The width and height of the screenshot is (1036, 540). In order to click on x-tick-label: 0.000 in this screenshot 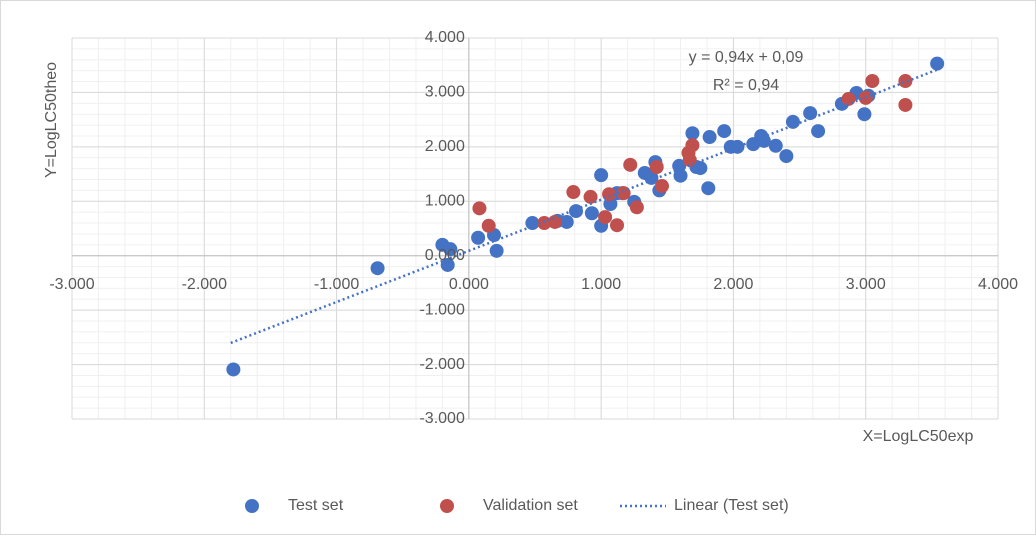, I will do `click(469, 284)`.